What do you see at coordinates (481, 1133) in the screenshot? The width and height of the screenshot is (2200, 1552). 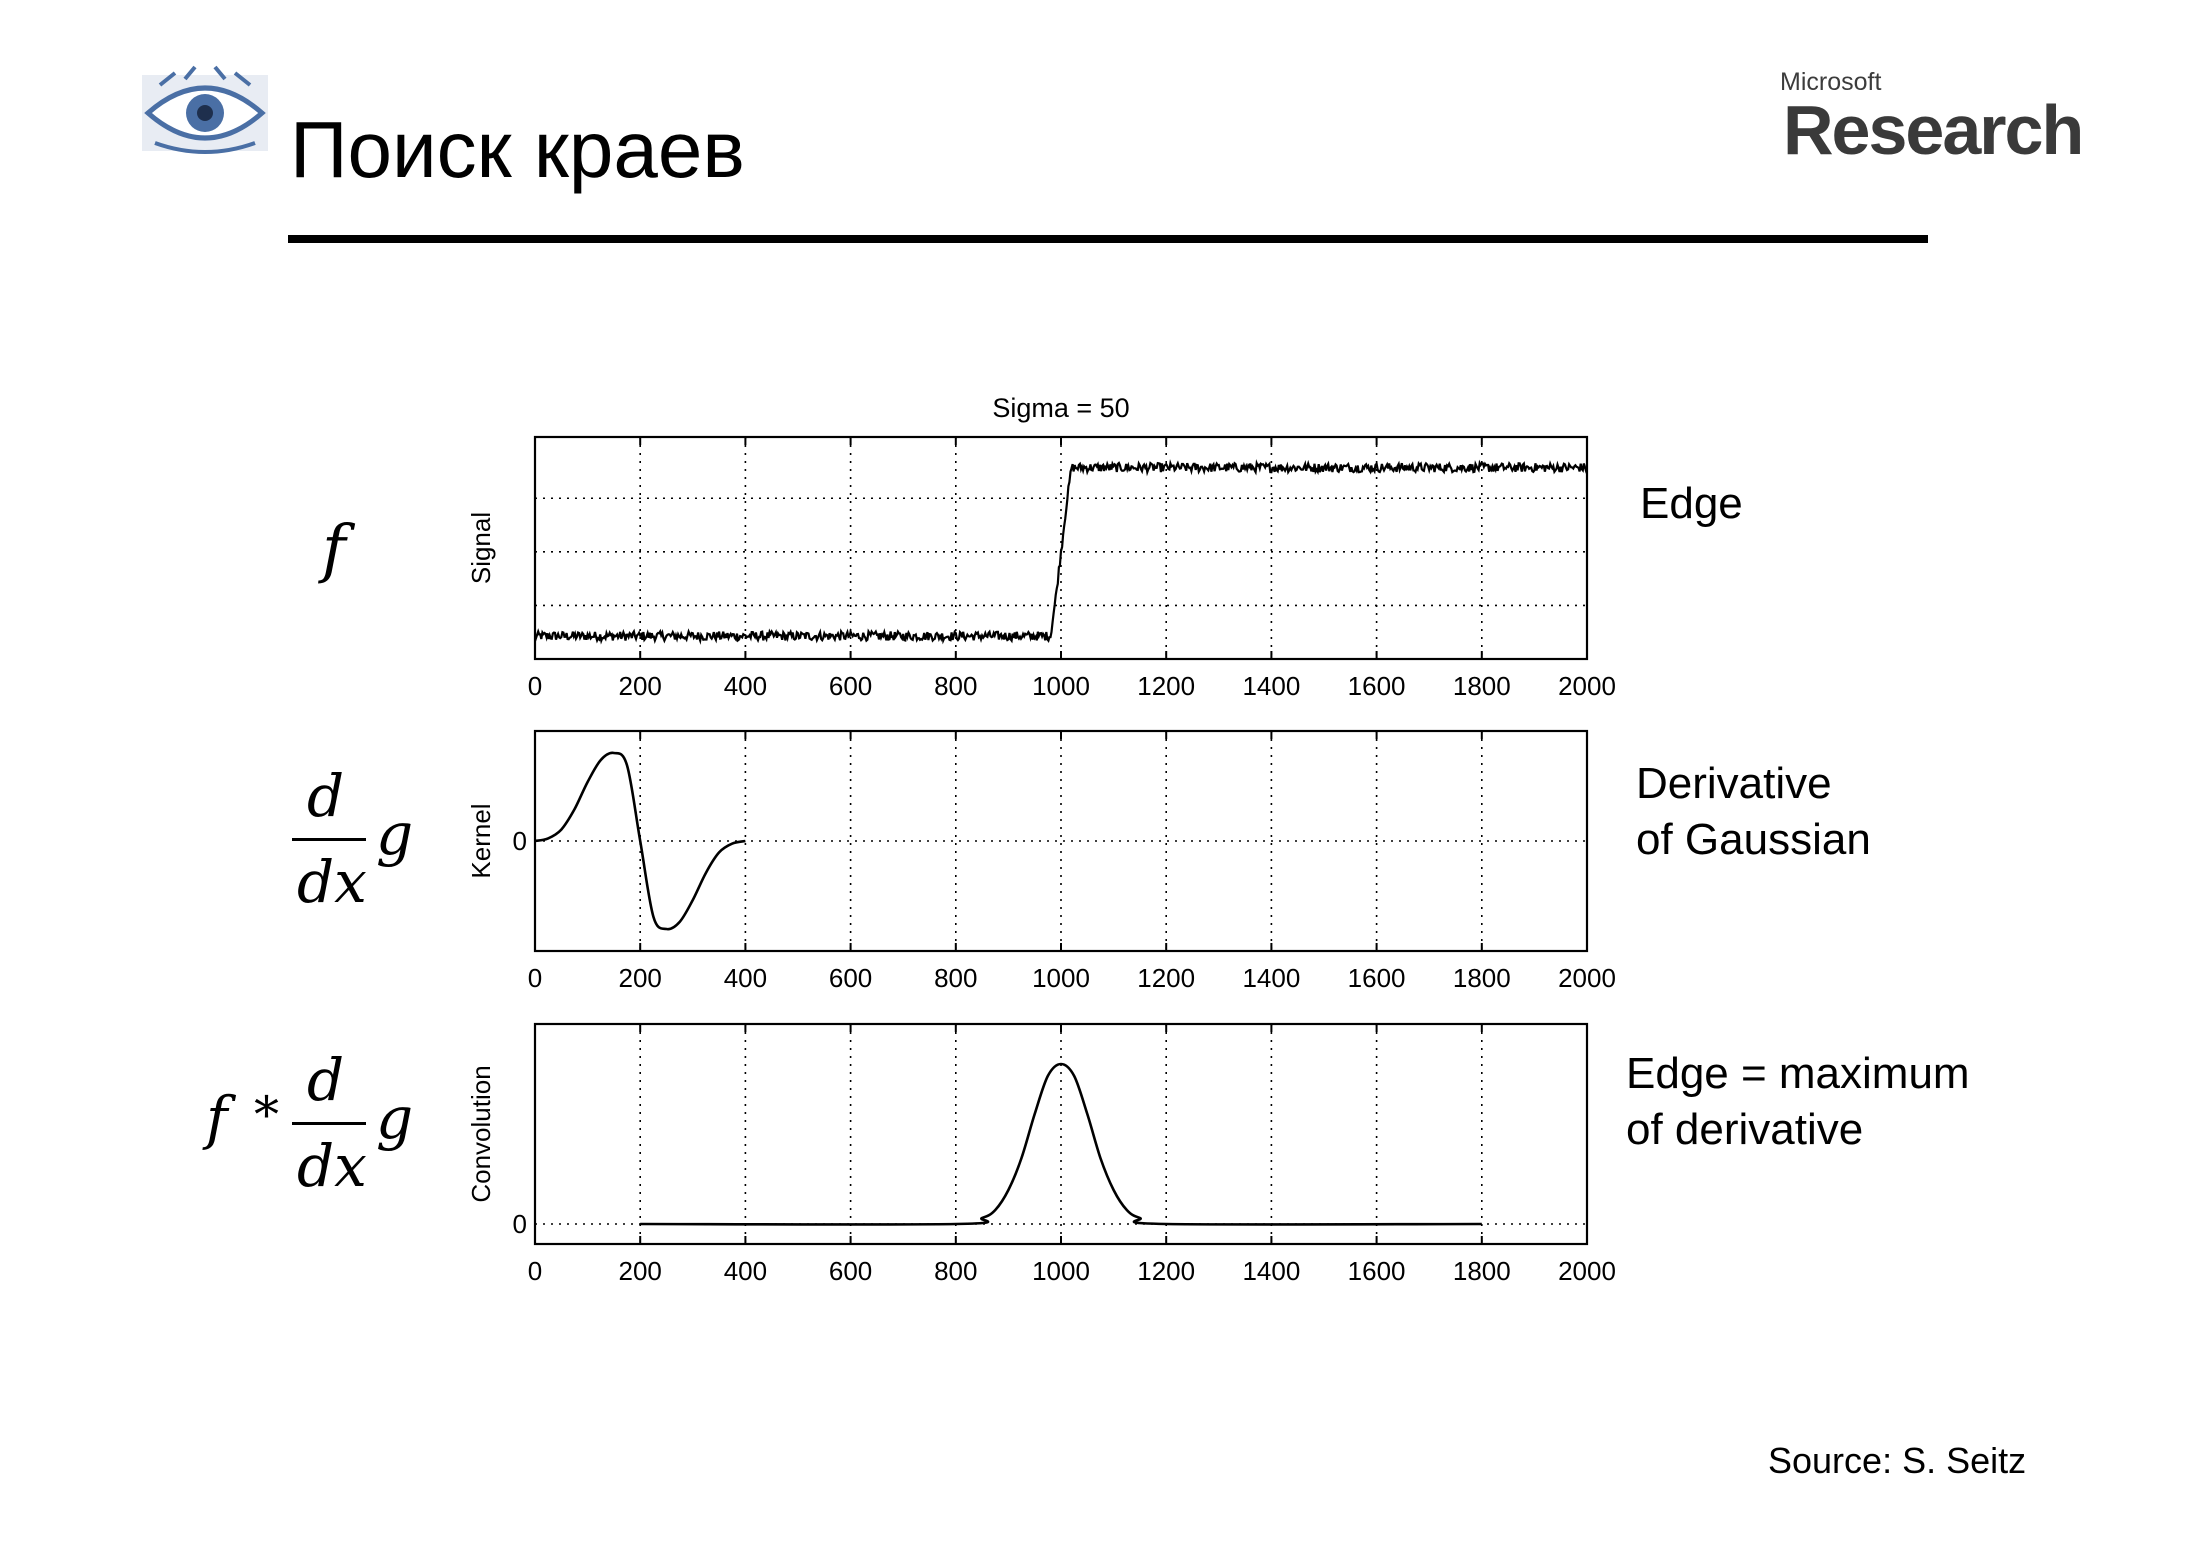 I see `y-axis-label: Convolution` at bounding box center [481, 1133].